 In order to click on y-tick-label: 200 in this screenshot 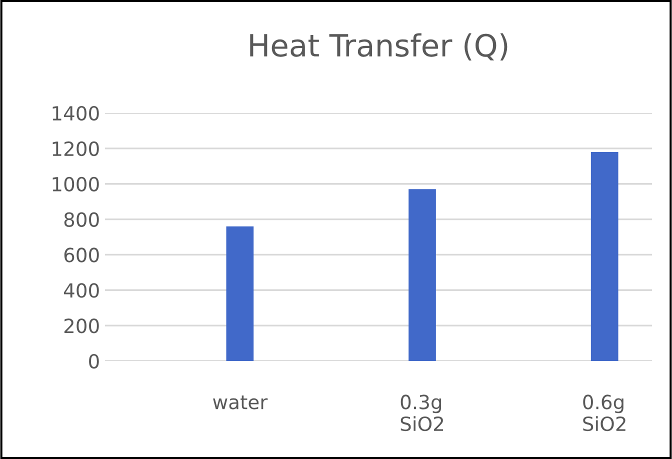, I will do `click(81, 326)`.